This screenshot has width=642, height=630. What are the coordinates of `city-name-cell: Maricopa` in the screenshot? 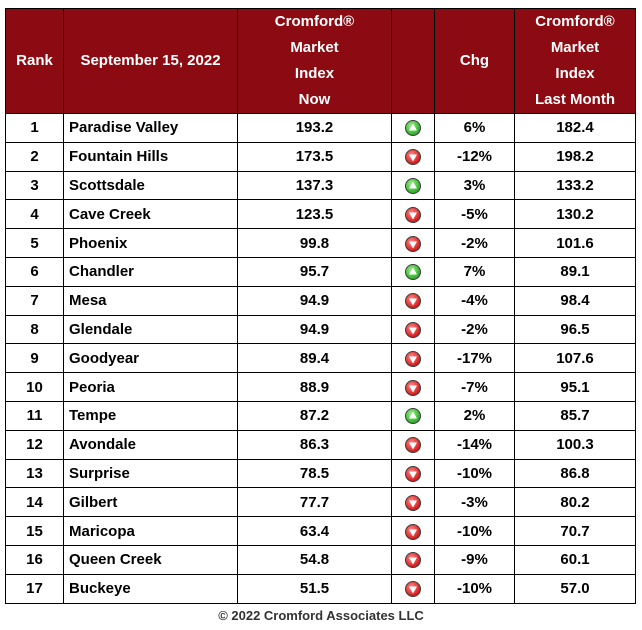 It's located at (150, 531).